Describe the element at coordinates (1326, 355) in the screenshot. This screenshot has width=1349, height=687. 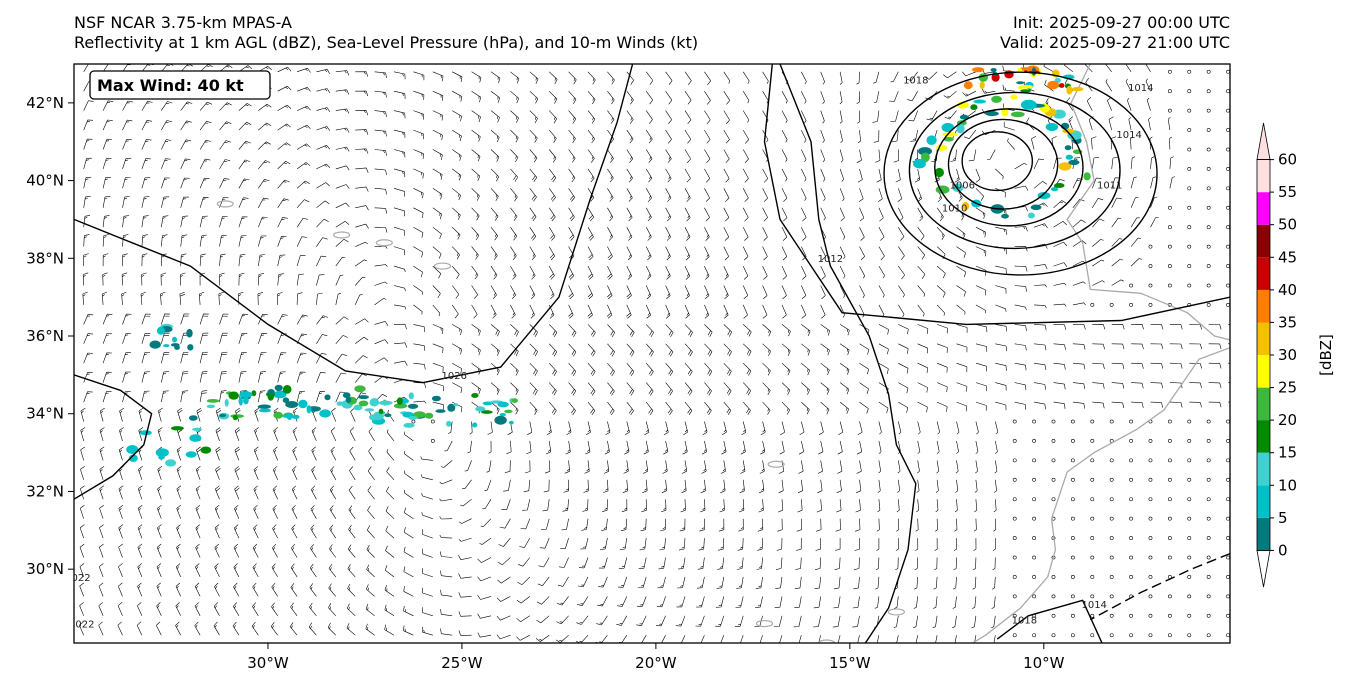
I see `colorbar-label: [dBZ]` at that location.